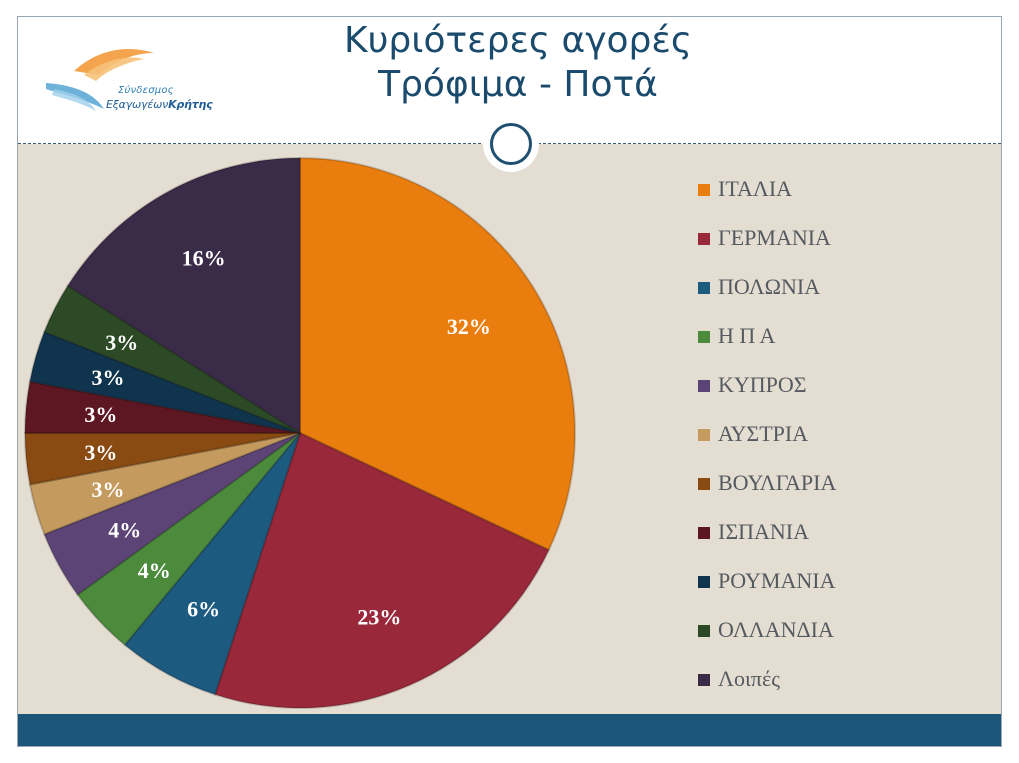  What do you see at coordinates (100, 79) in the screenshot?
I see `logo-swoosh-icon` at bounding box center [100, 79].